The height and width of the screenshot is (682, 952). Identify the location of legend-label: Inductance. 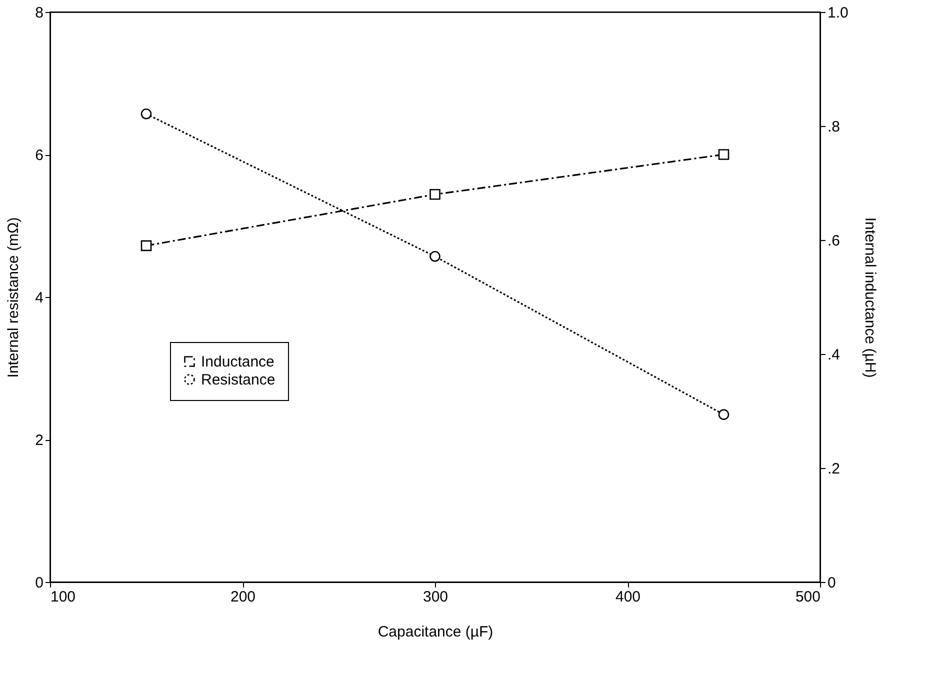
(237, 362).